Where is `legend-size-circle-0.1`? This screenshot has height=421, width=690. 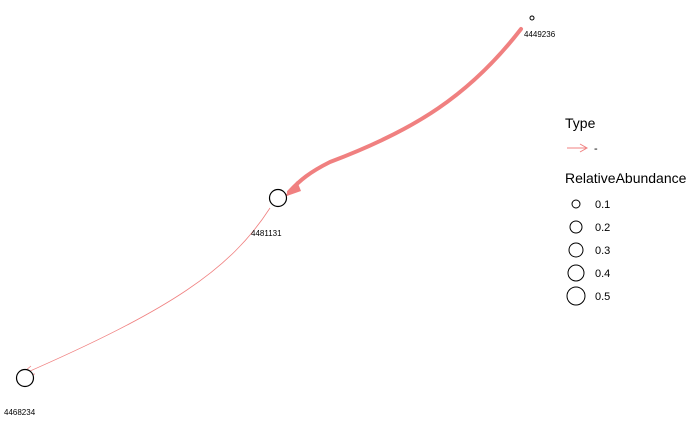 legend-size-circle-0.1 is located at coordinates (576, 204).